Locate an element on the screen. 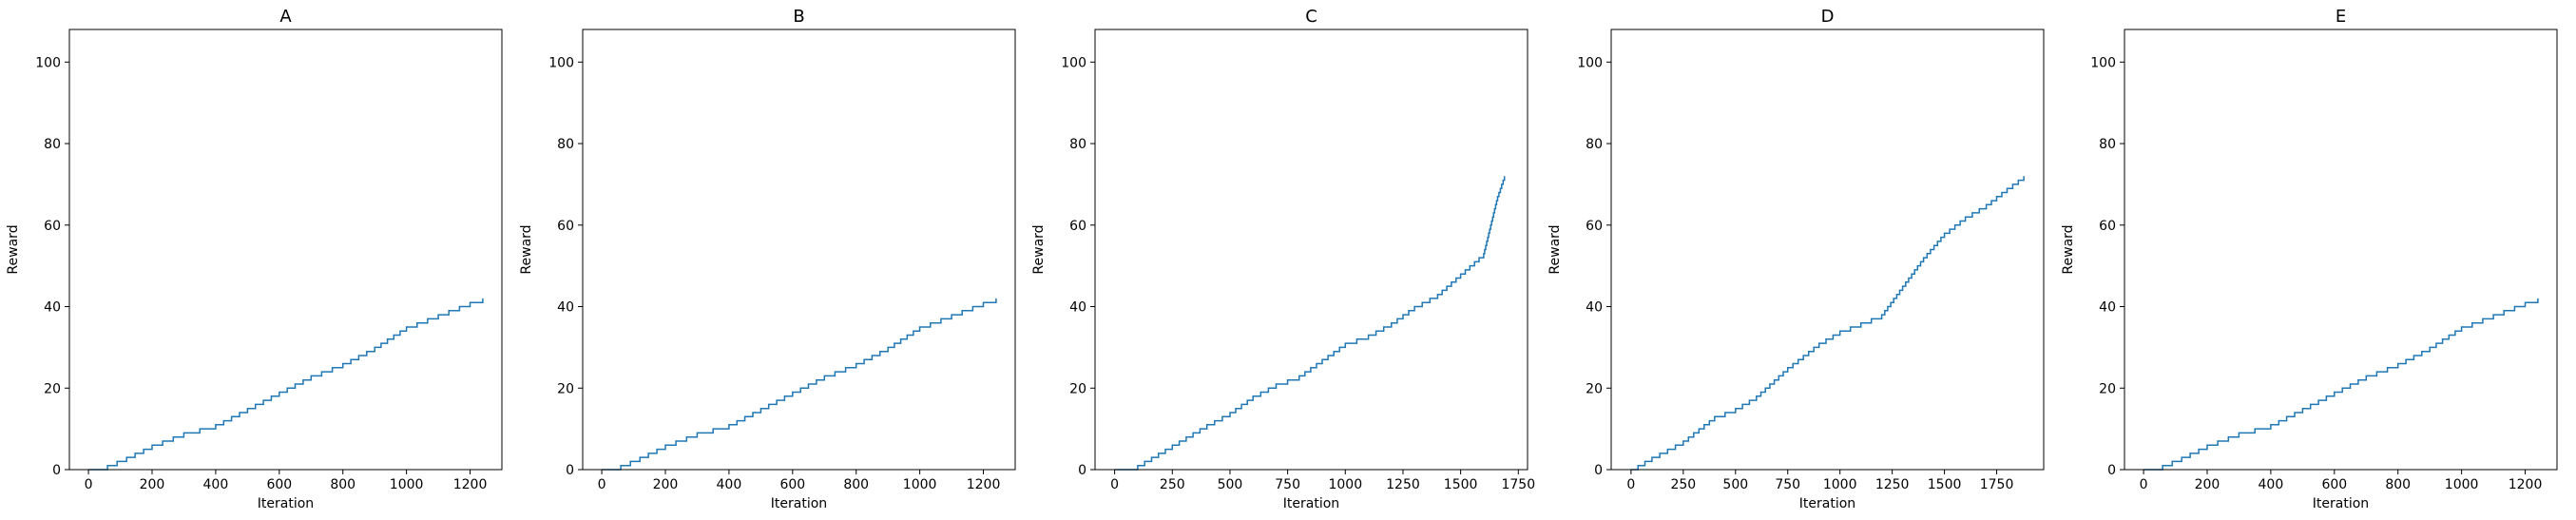 The image size is (2576, 520). chart-title: C is located at coordinates (1311, 17).